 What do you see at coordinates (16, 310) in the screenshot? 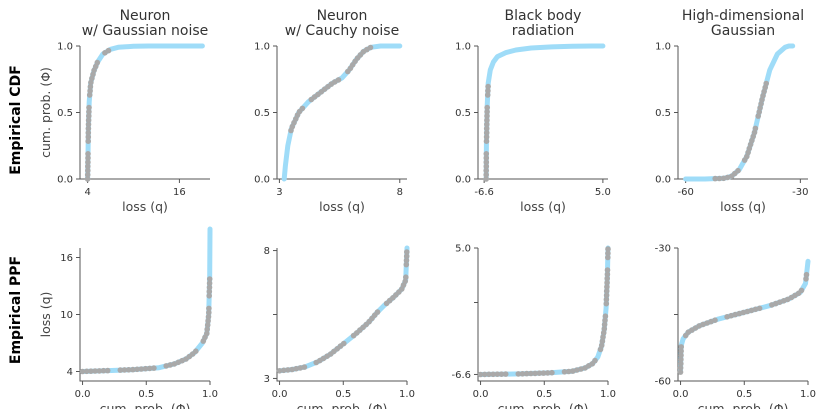
I see `row-label-ppf: Empirical PPF` at bounding box center [16, 310].